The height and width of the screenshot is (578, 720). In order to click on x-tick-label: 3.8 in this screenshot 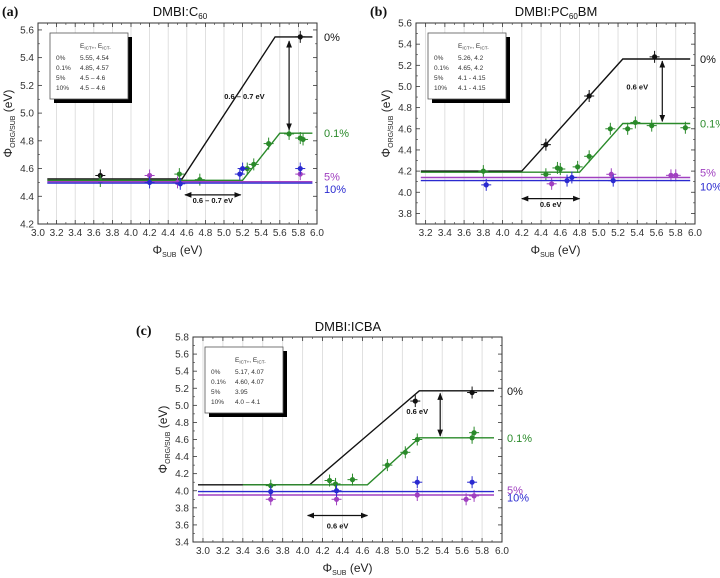, I will do `click(112, 233)`.